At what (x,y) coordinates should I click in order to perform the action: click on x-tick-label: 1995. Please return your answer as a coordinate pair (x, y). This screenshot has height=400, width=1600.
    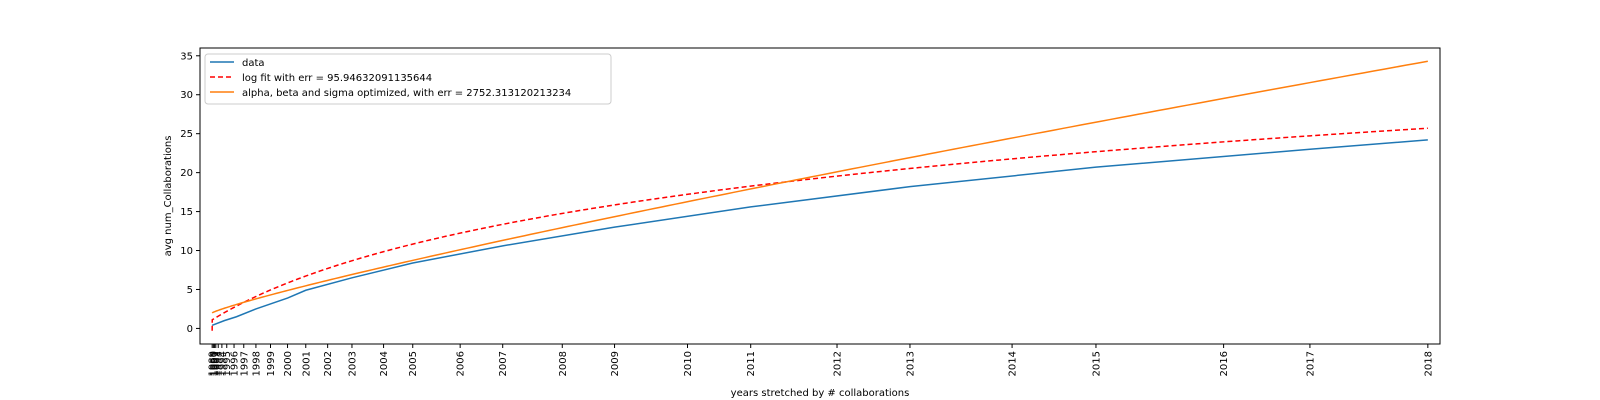
    Looking at the image, I should click on (227, 363).